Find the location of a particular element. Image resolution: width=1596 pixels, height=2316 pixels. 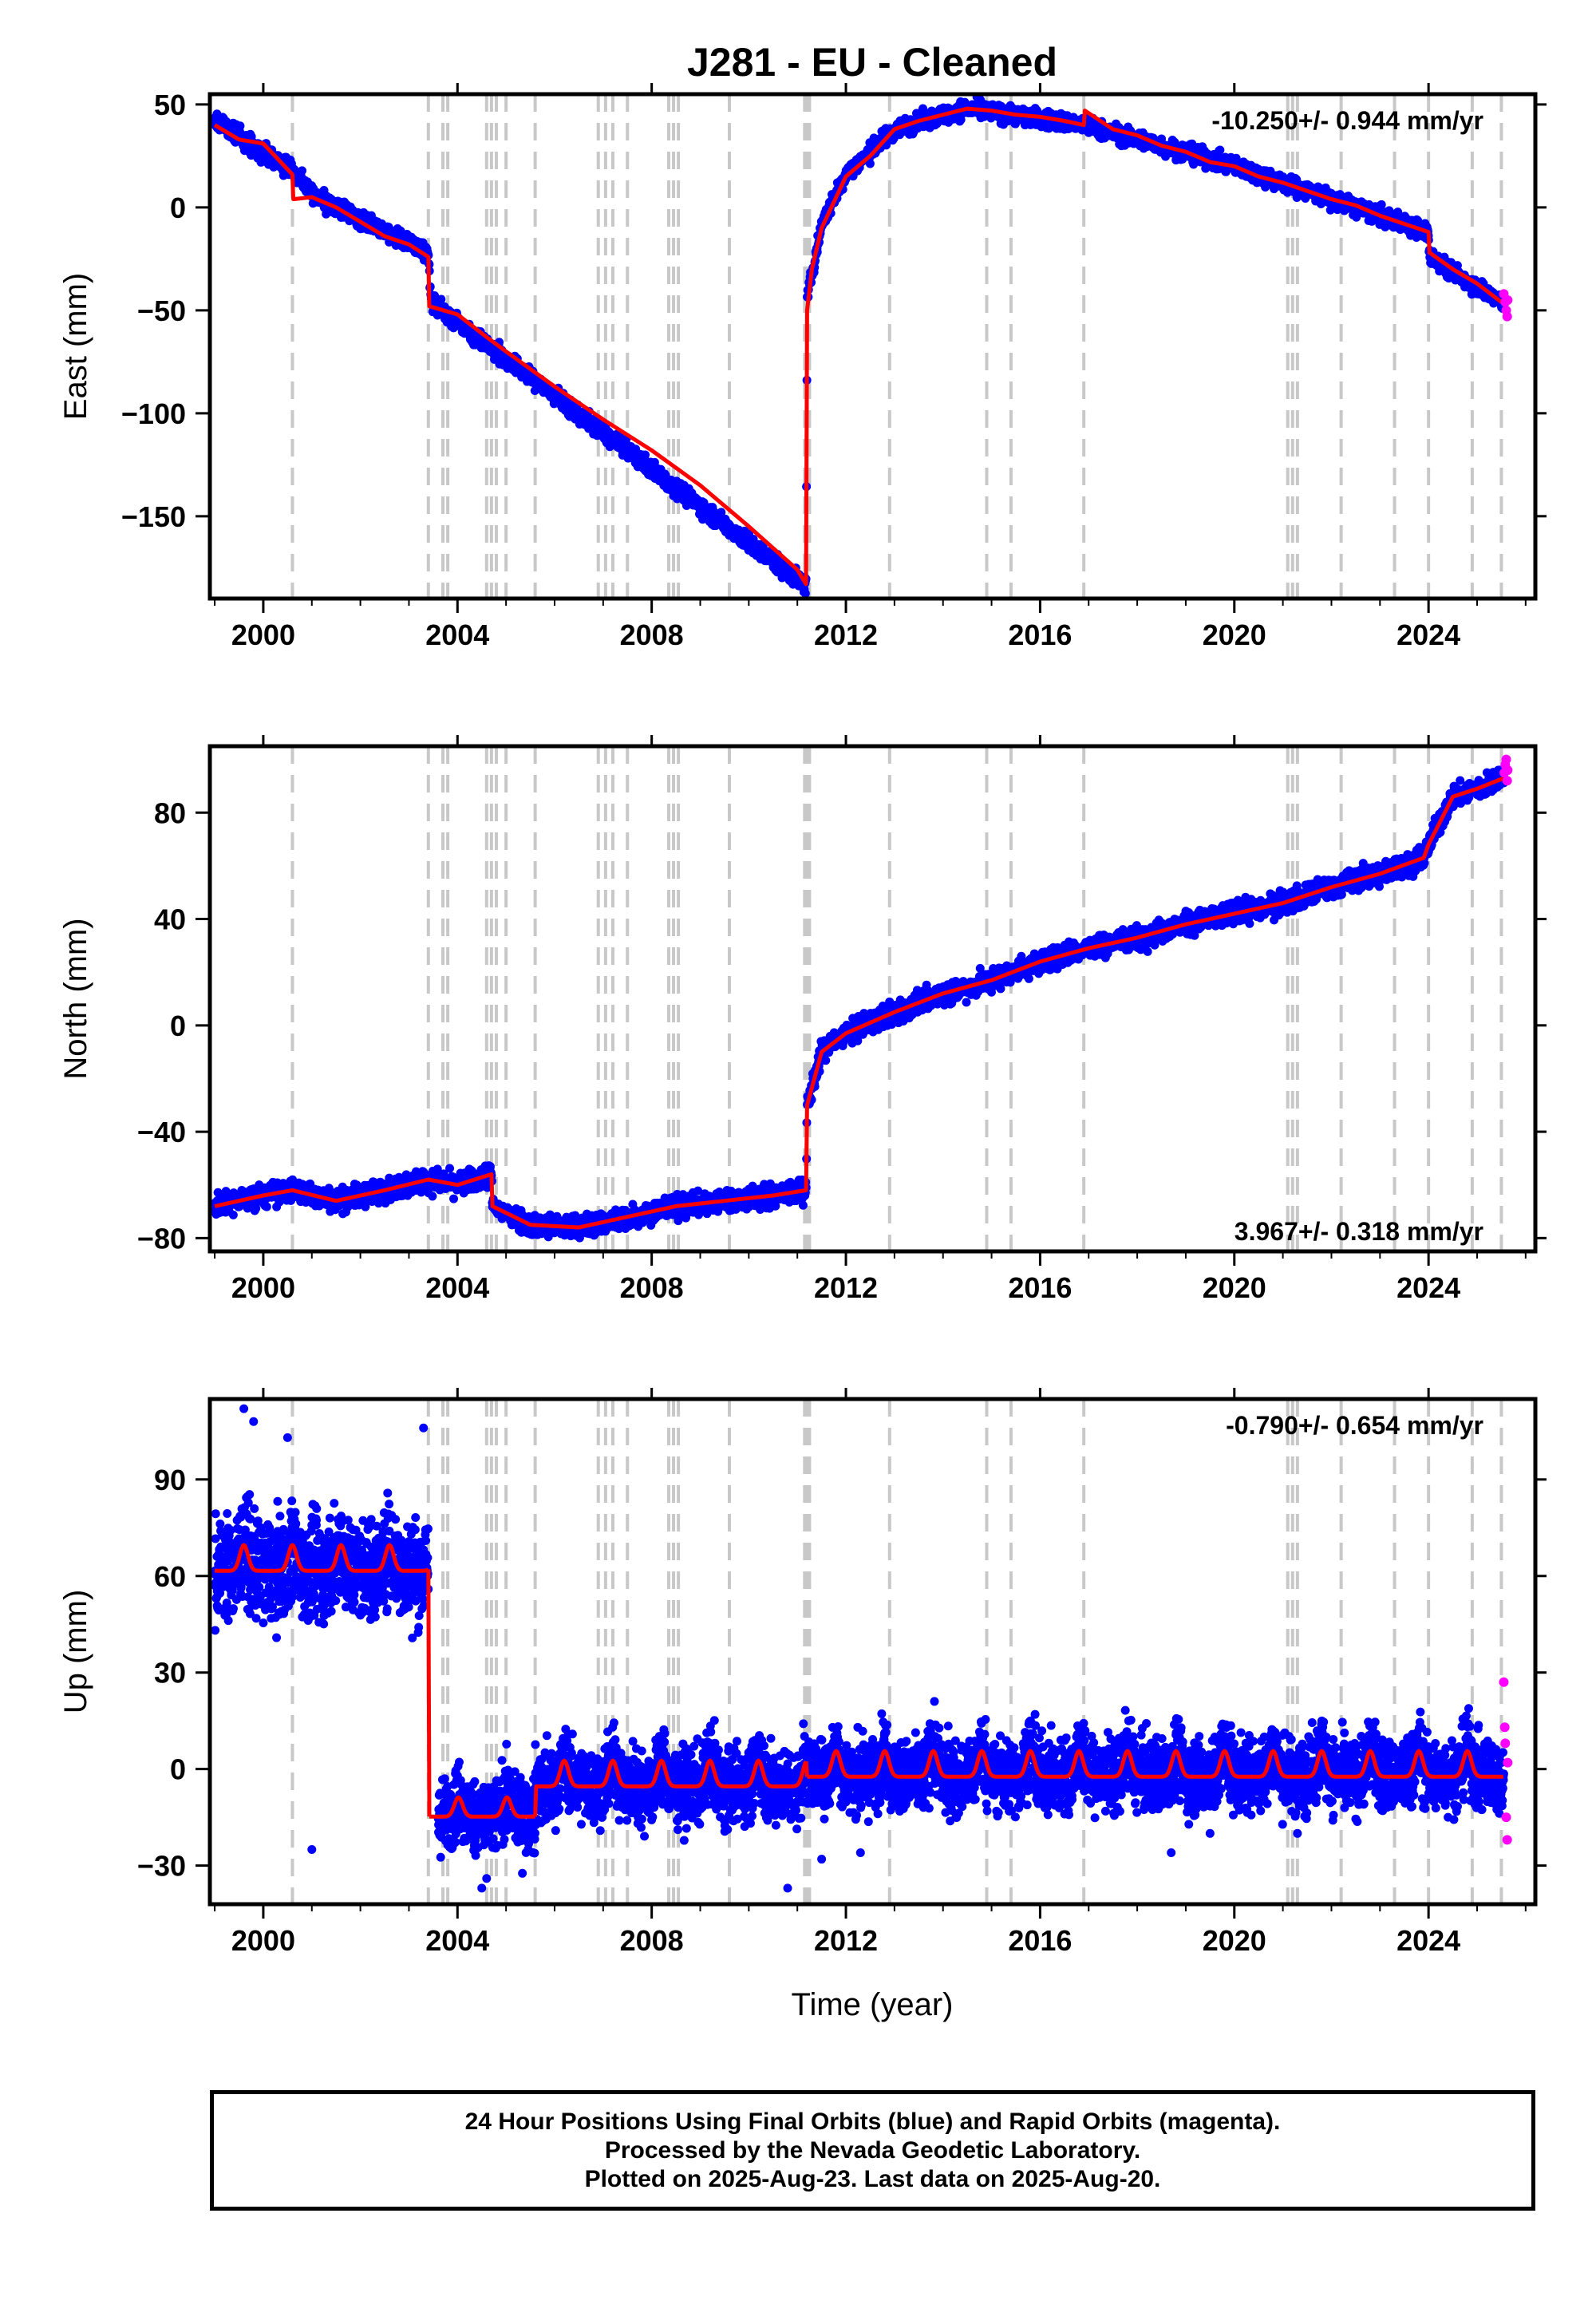

rapid-orbits-points-east is located at coordinates (1506, 305).